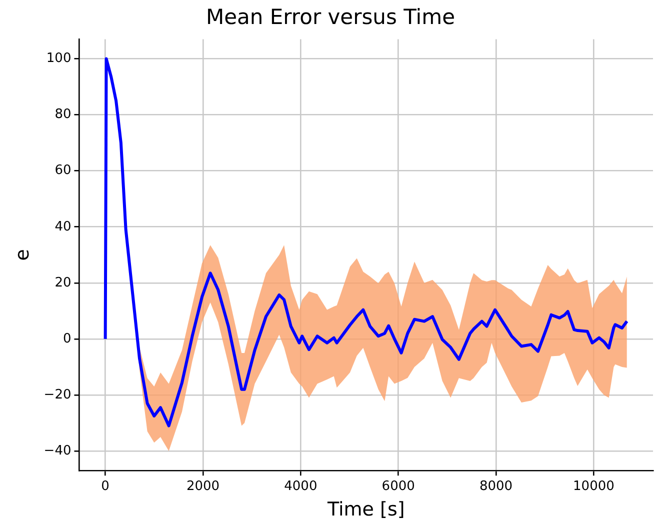  I want to click on y-tick-label: 60, so click(63, 170).